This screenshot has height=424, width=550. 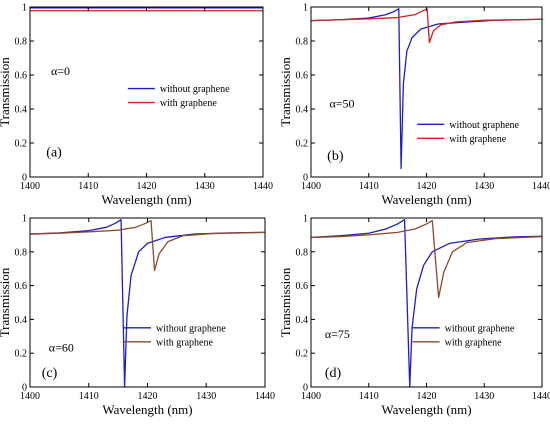 What do you see at coordinates (335, 156) in the screenshot?
I see `panel-label: (b)` at bounding box center [335, 156].